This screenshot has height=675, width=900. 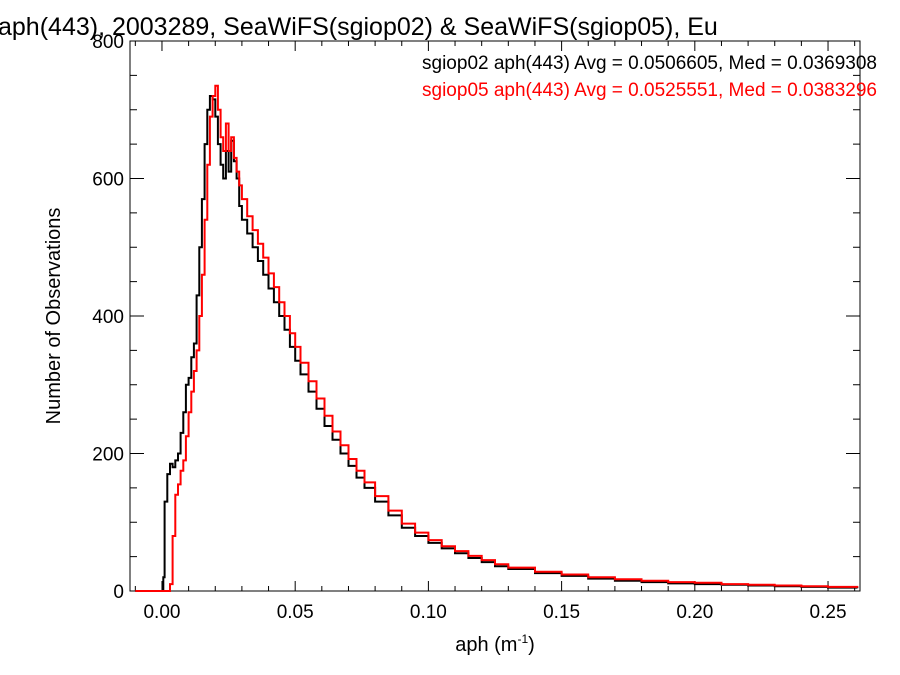 I want to click on y-tick-label: 200, so click(x=108, y=455).